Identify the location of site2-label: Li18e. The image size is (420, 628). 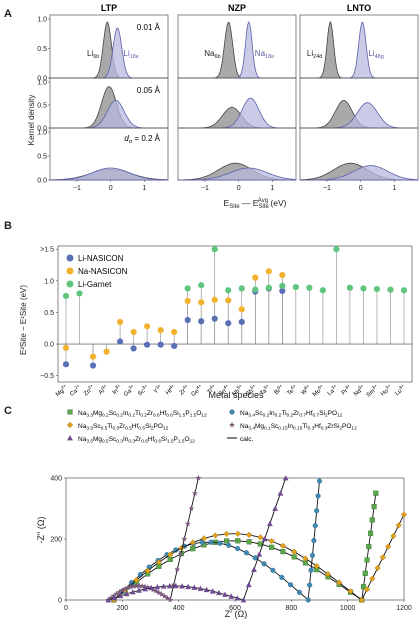
(130, 54).